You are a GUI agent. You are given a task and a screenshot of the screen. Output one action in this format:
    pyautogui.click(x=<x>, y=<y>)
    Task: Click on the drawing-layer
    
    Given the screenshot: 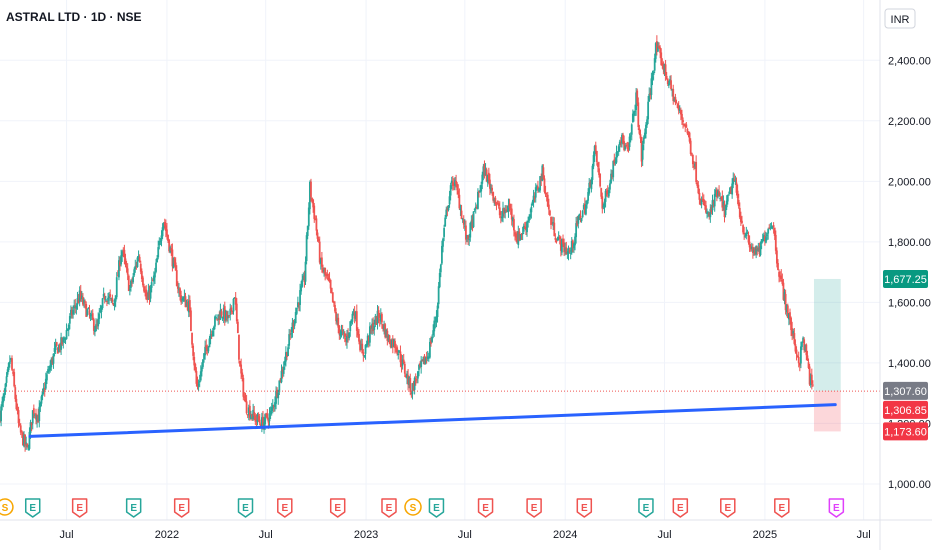 What is the action you would take?
    pyautogui.click(x=440, y=414)
    